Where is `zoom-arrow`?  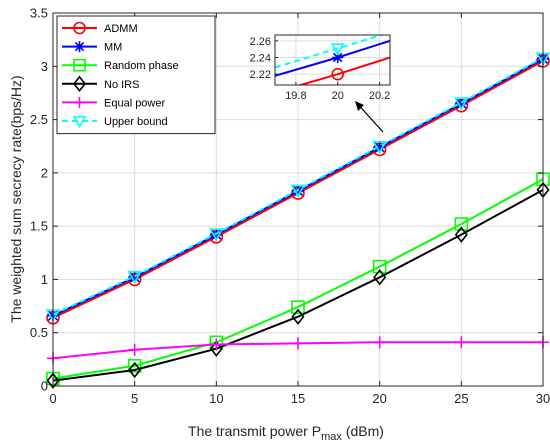 zoom-arrow is located at coordinates (369, 117).